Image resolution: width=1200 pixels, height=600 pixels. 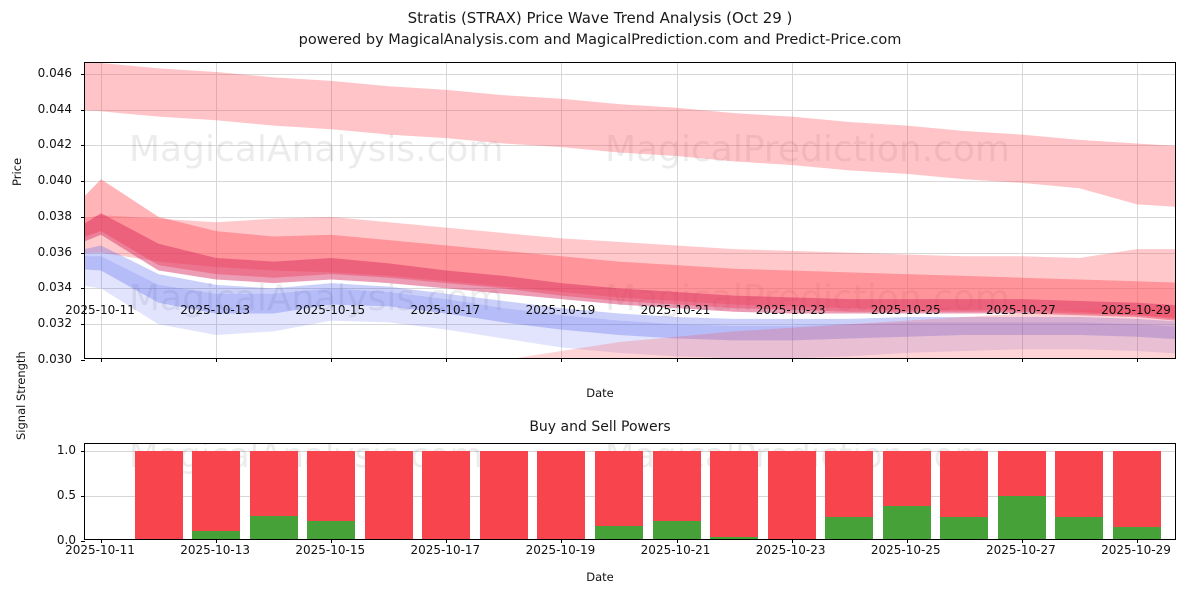 What do you see at coordinates (66, 540) in the screenshot?
I see `powers-y-tick: 0.0` at bounding box center [66, 540].